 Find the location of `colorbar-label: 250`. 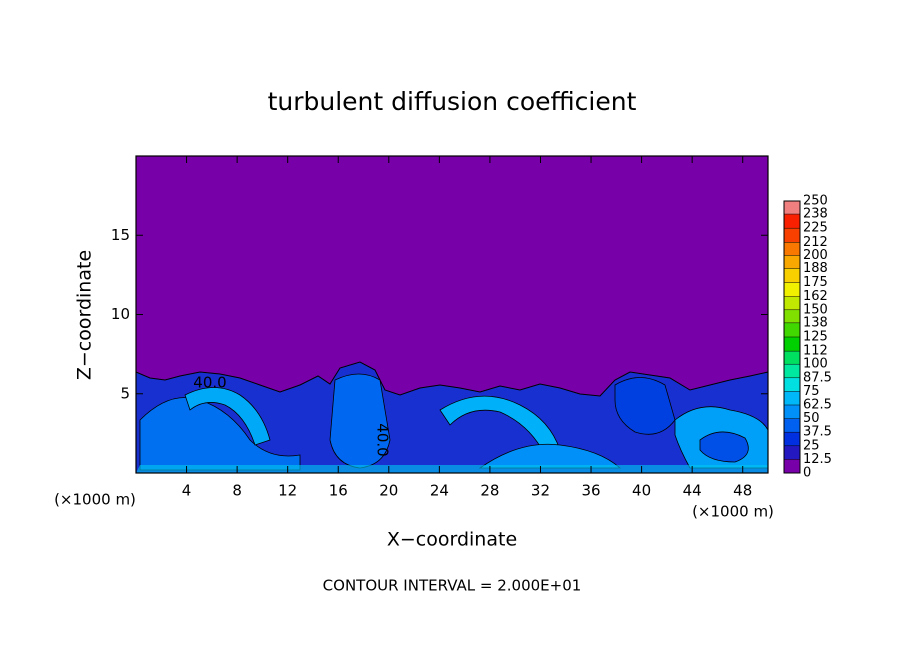

colorbar-label: 250 is located at coordinates (815, 201).